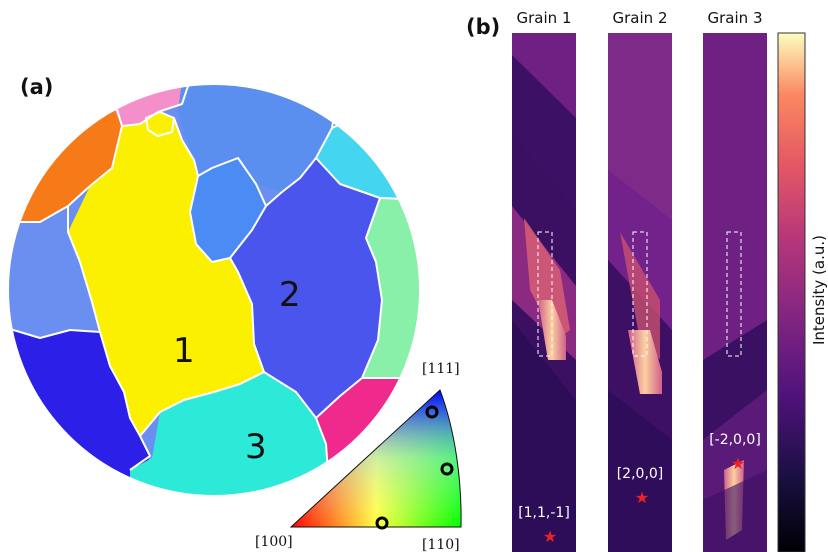 The image size is (828, 552). Describe the element at coordinates (441, 369) in the screenshot. I see `ipf-label-111: [111]` at that location.